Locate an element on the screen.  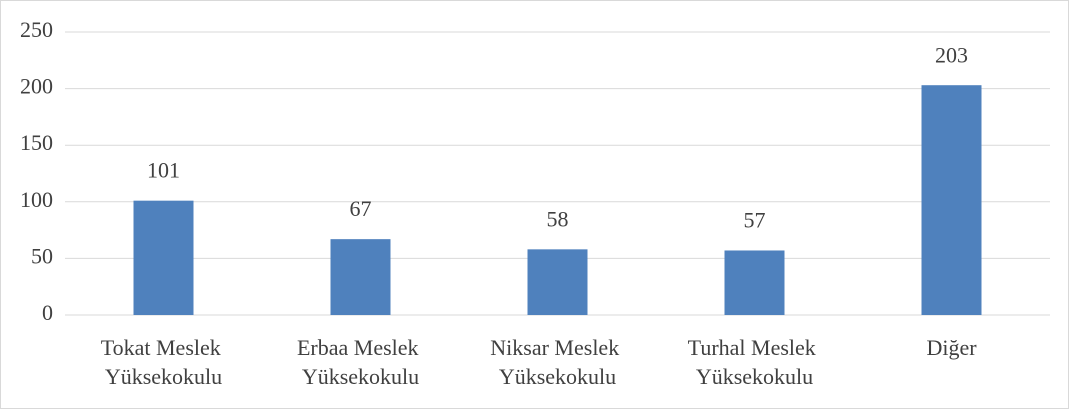
x-tick-label: Tokat Meslek Yüksekokulu is located at coordinates (164, 362).